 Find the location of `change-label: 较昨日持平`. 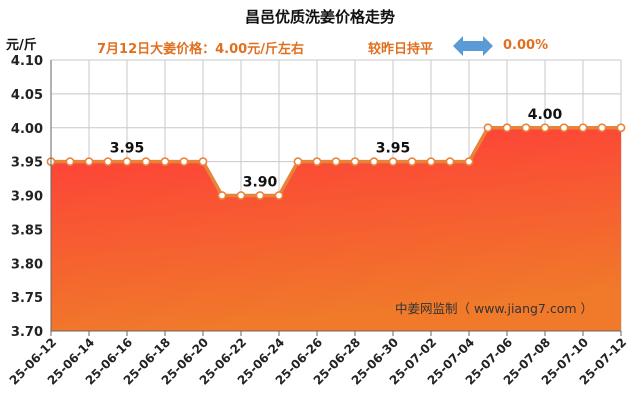

change-label: 较昨日持平 is located at coordinates (401, 49).